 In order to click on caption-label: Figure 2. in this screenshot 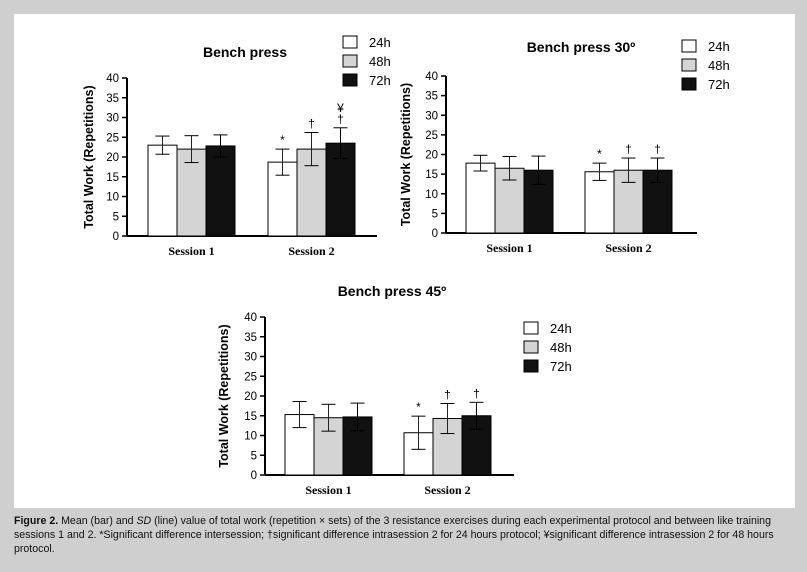, I will do `click(36, 521)`.